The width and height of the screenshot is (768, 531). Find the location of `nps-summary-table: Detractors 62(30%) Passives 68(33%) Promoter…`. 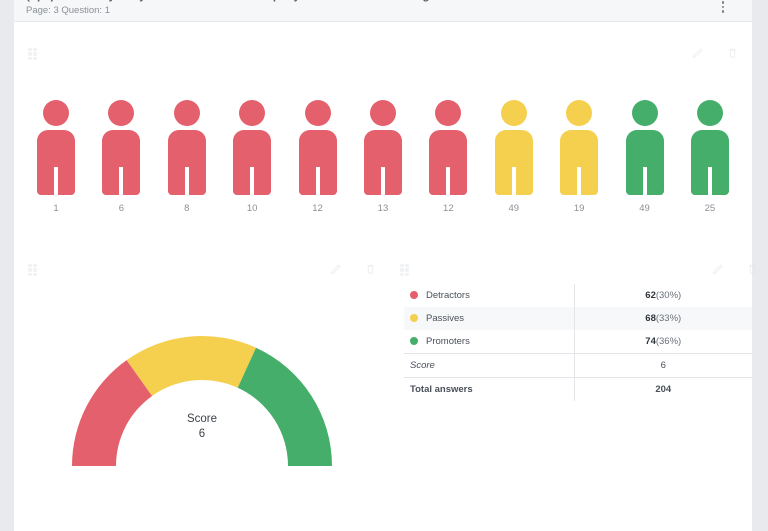

nps-summary-table: Detractors 62(30%) Passives 68(33%) Promoter… is located at coordinates (578, 342).